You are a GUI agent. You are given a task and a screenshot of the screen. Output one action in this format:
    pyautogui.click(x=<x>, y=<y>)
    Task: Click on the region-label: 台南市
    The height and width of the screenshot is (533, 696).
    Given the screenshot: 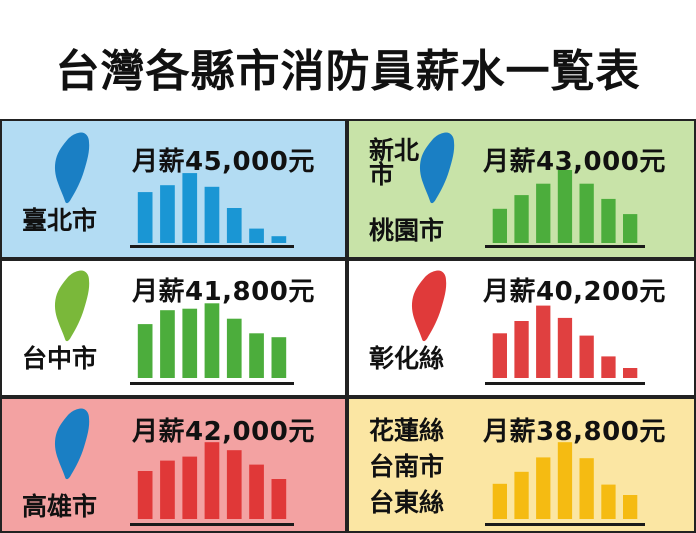 What is the action you would take?
    pyautogui.click(x=407, y=466)
    